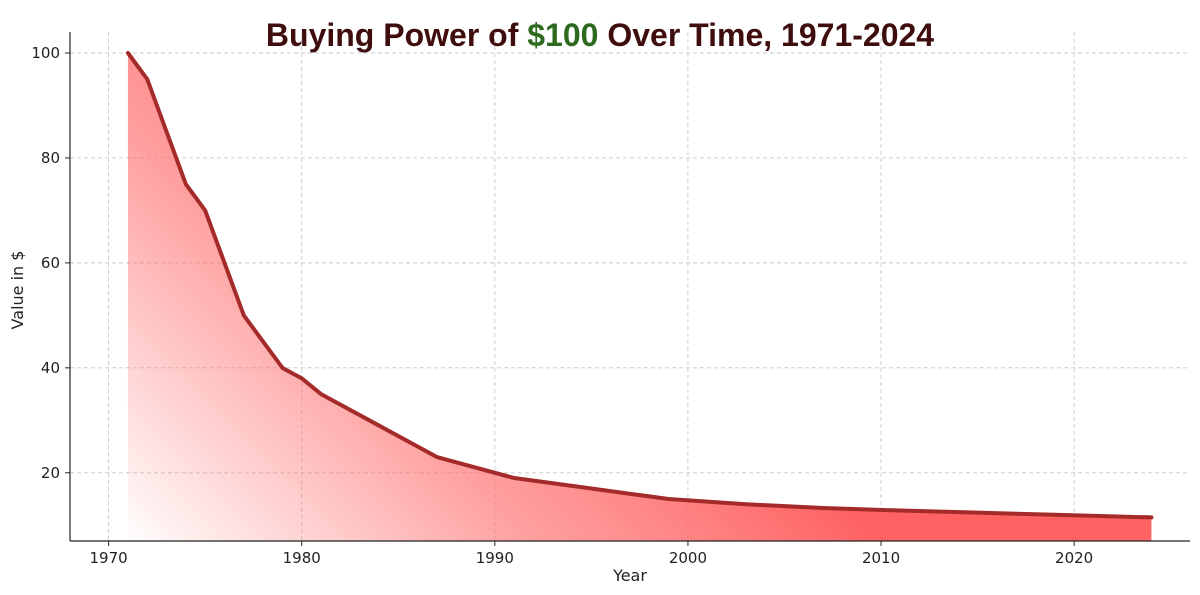  I want to click on x-axis-ticks: 1970 1980 1990 2000 2010 2020, so click(591, 554).